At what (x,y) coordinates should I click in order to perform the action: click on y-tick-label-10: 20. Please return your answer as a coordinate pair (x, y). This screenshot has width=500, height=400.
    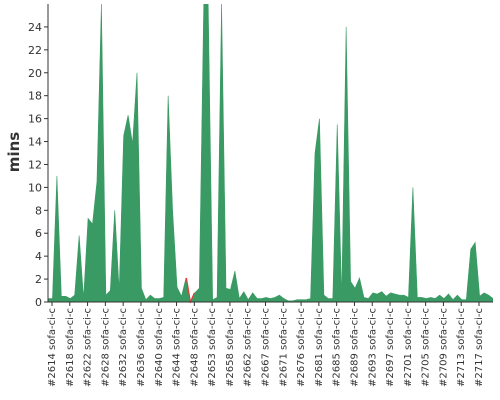
    Looking at the image, I should click on (35, 73).